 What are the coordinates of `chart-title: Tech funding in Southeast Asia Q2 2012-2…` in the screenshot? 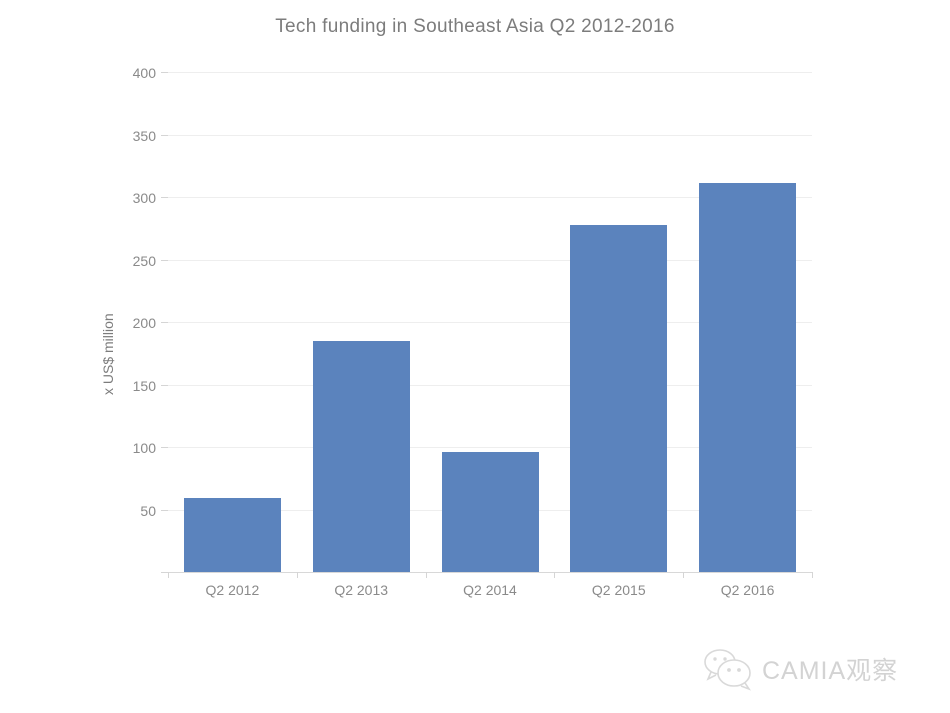 It's located at (475, 26).